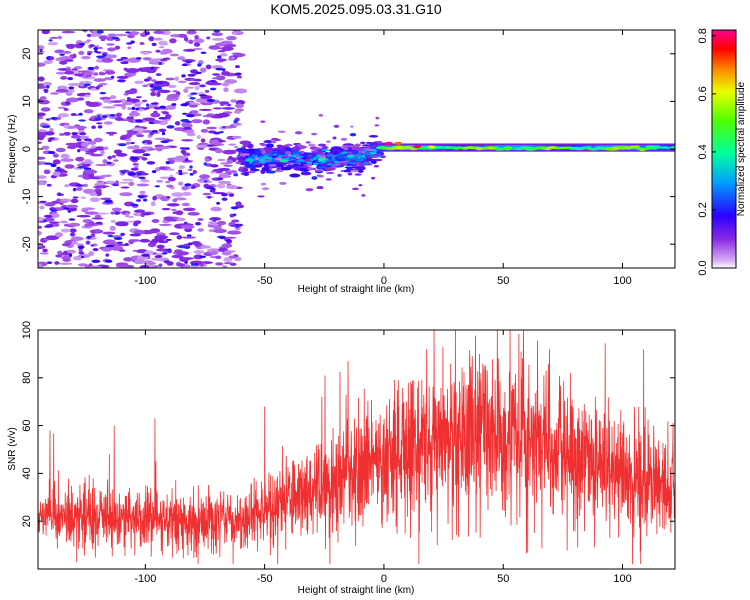  I want to click on colorbar-tick-label: 0.6, so click(703, 93).